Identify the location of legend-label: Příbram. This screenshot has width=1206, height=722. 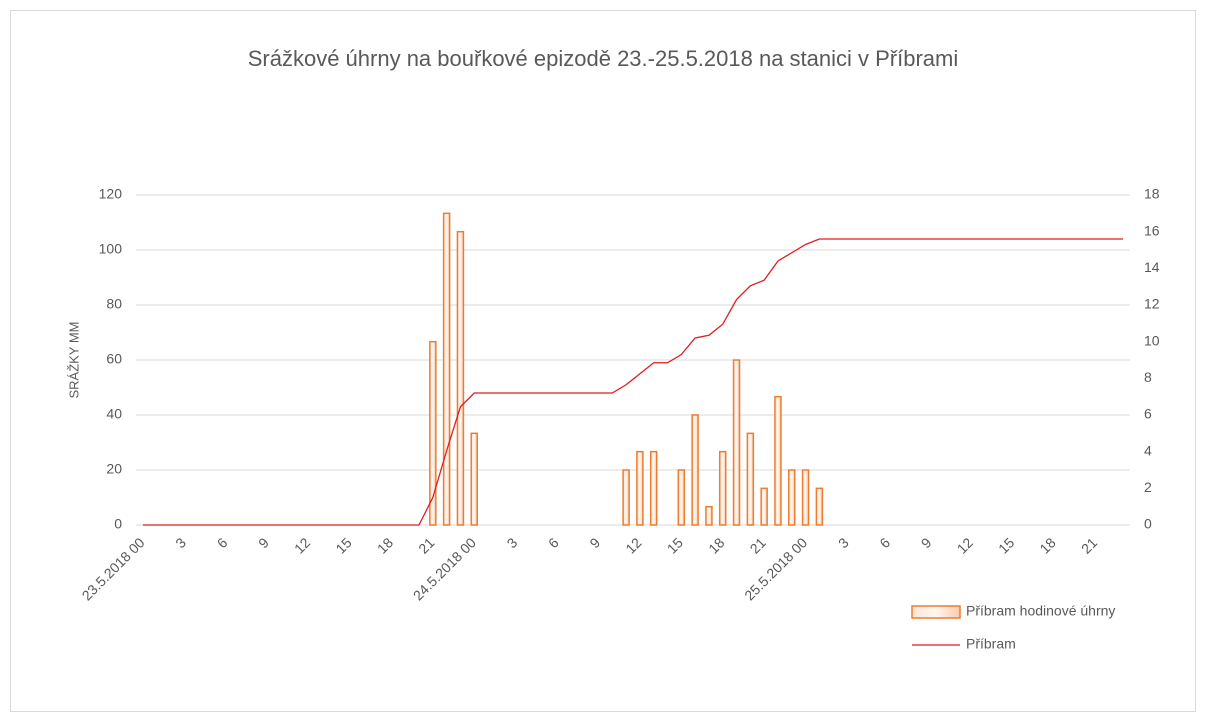
(991, 644).